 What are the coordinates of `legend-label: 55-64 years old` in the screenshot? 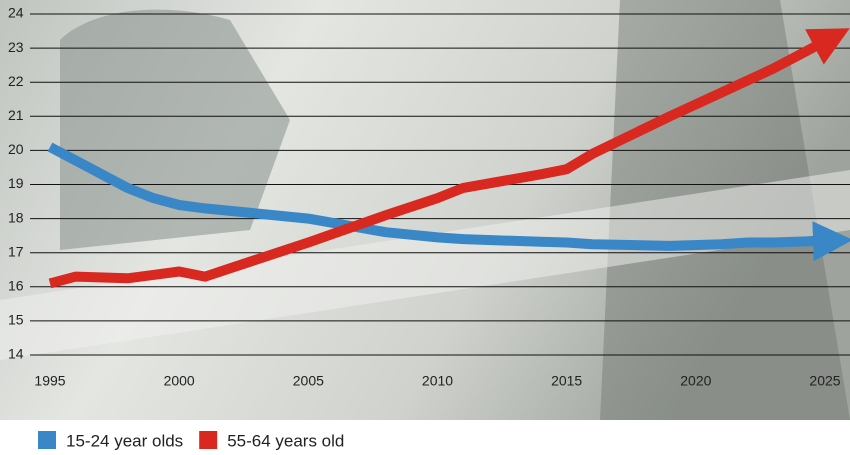 It's located at (285, 440).